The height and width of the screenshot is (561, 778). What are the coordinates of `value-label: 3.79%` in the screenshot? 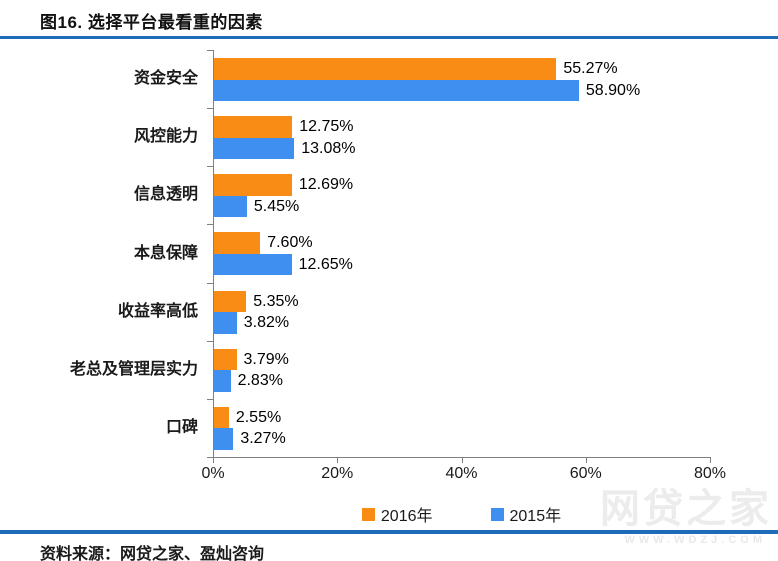 It's located at (266, 359).